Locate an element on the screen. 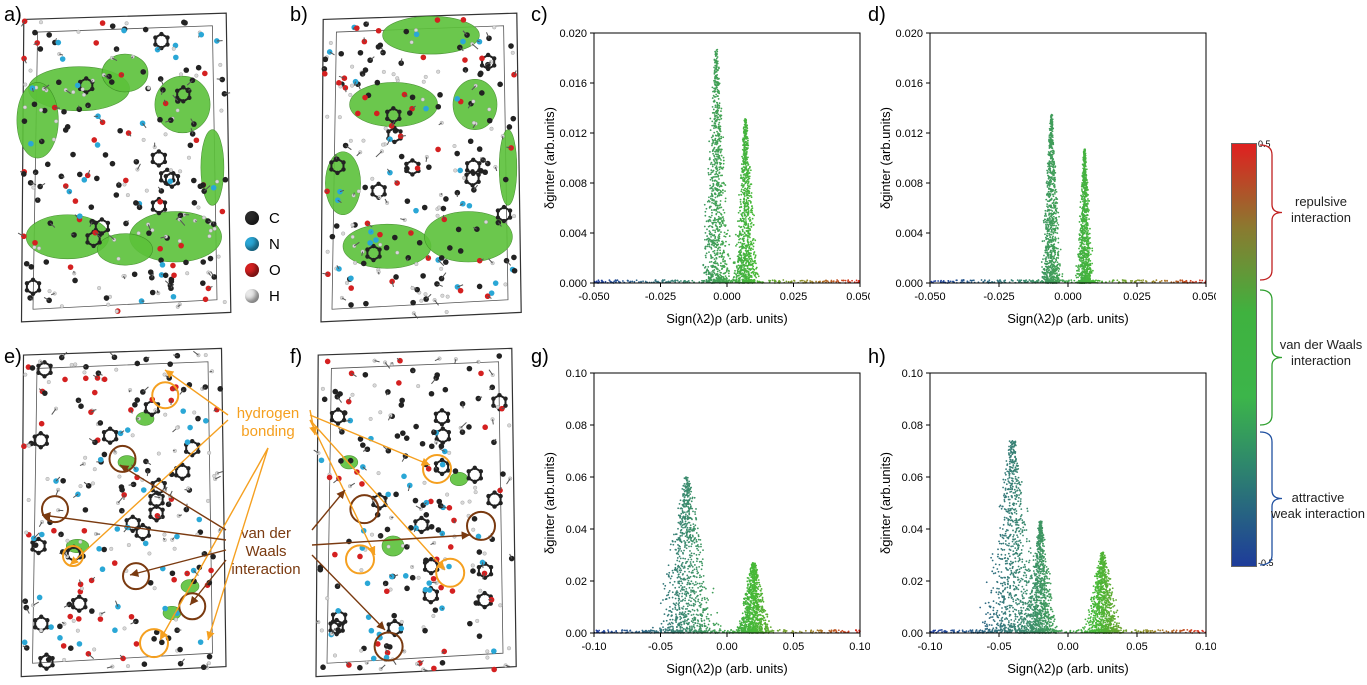  x-tick-label: 0.025 is located at coordinates (794, 297).